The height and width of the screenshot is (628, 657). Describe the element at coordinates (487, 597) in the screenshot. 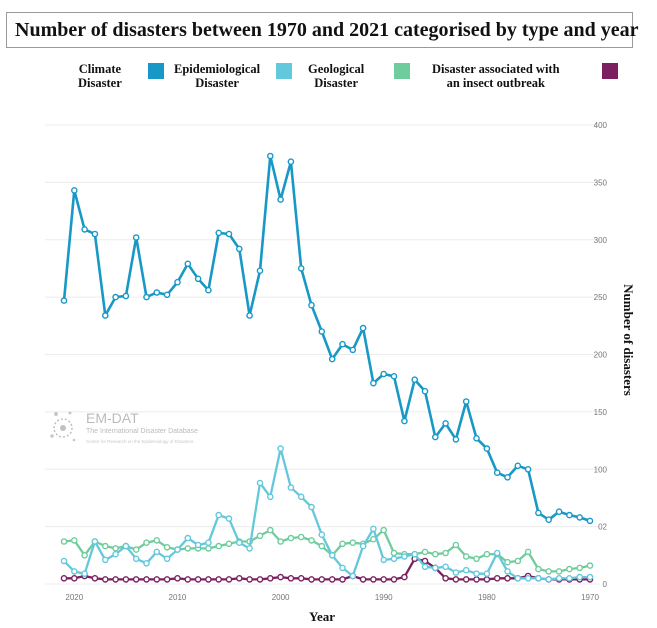

I see `x-tick-label: 1980` at that location.